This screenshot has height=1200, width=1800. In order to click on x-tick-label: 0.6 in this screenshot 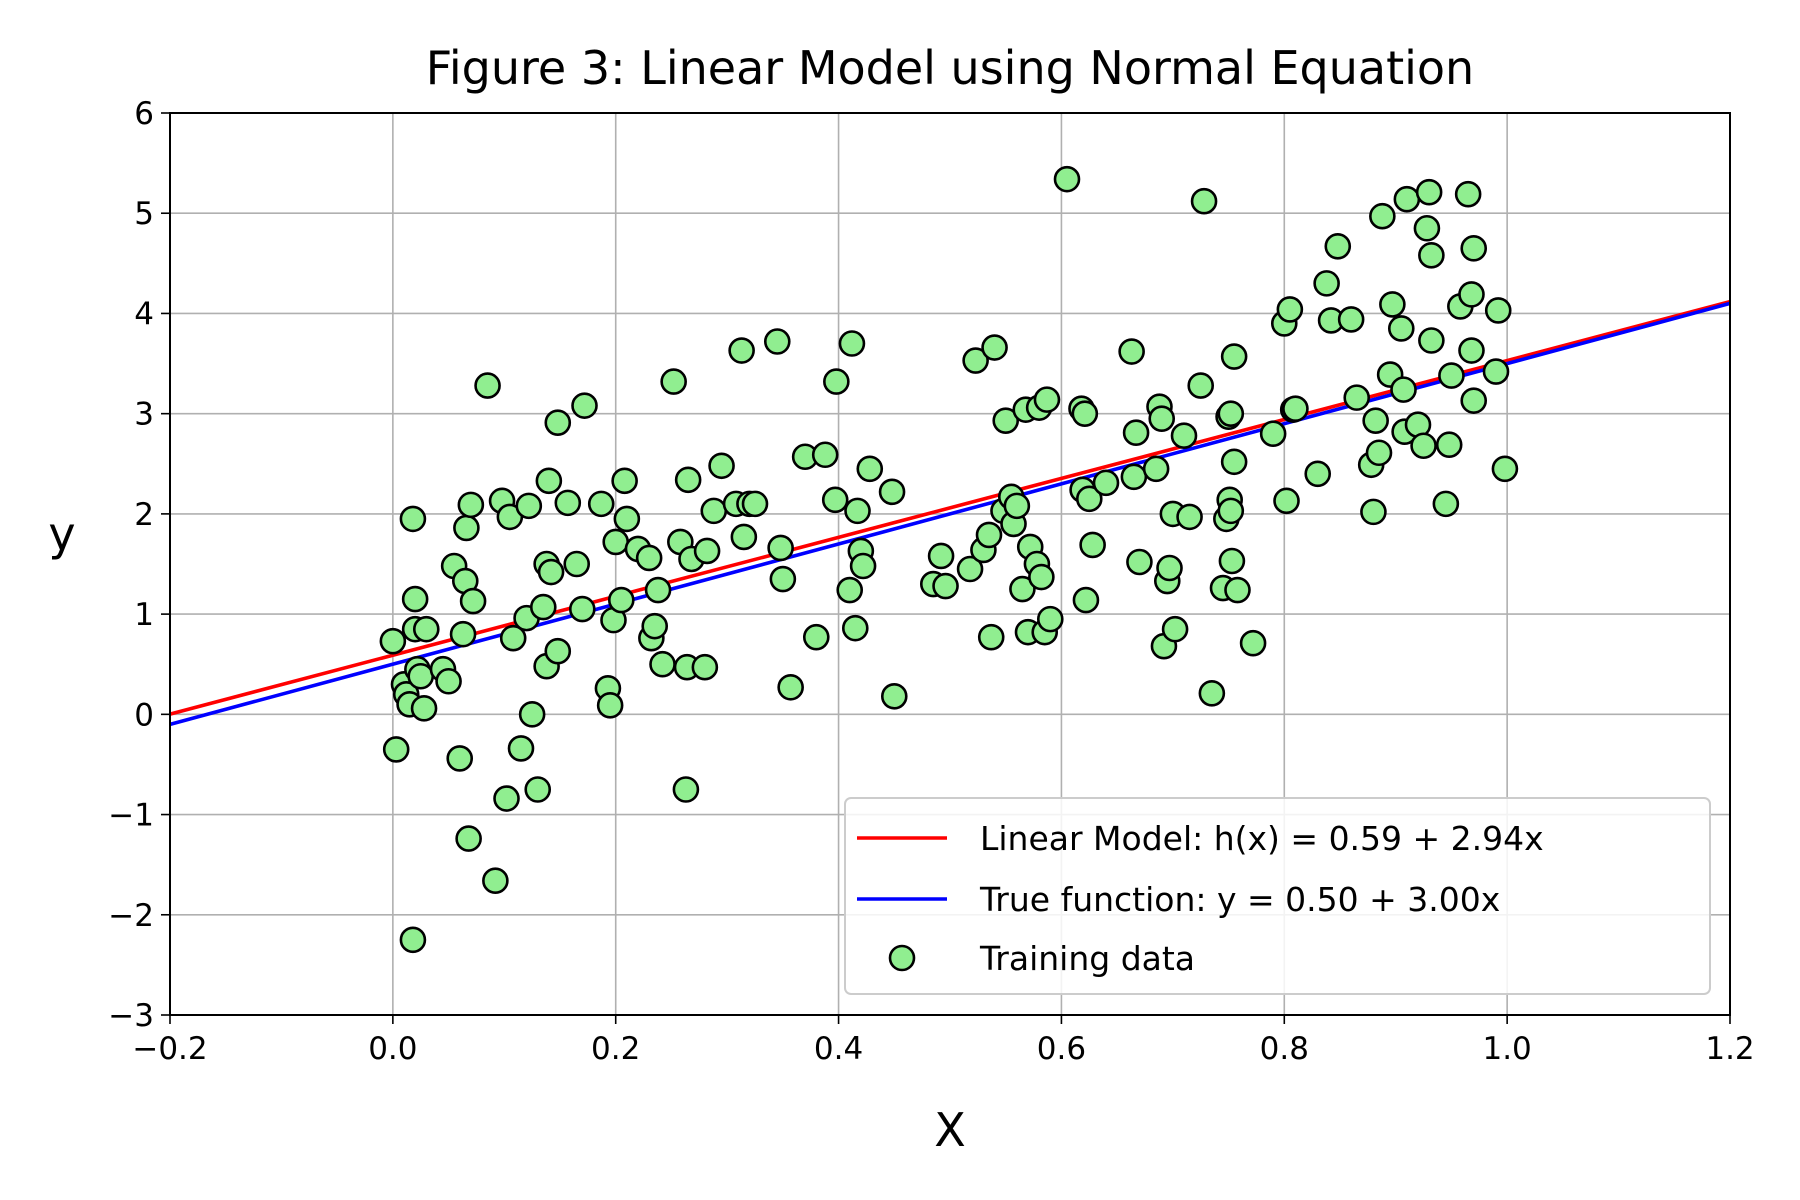, I will do `click(1061, 1049)`.